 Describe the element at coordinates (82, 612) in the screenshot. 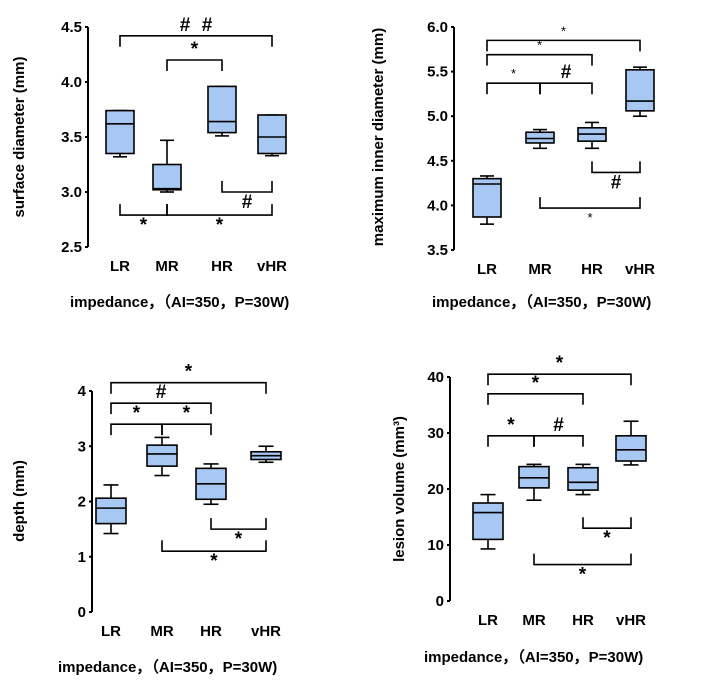

I see `y-tick-label: 0` at that location.